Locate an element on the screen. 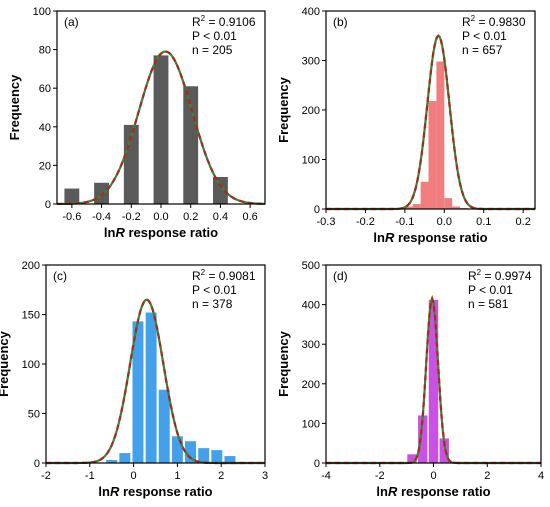  panel-label: (d) is located at coordinates (340, 276).